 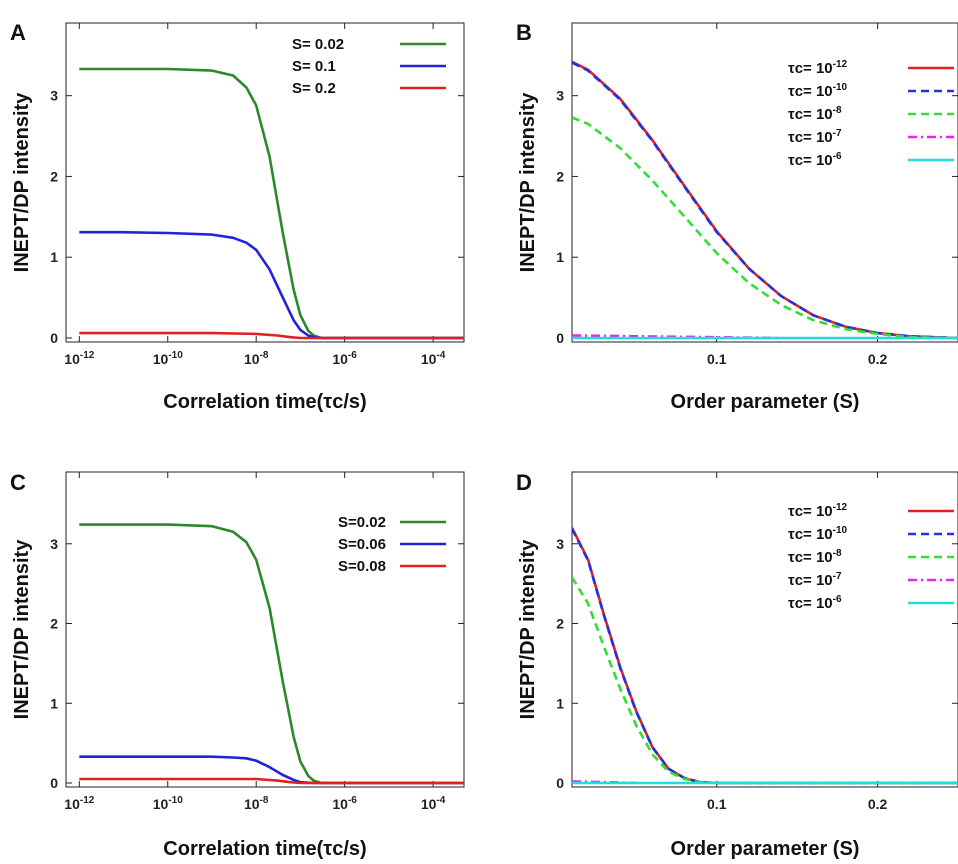 What do you see at coordinates (314, 88) in the screenshot?
I see `legend-label-3: S= 0.2` at bounding box center [314, 88].